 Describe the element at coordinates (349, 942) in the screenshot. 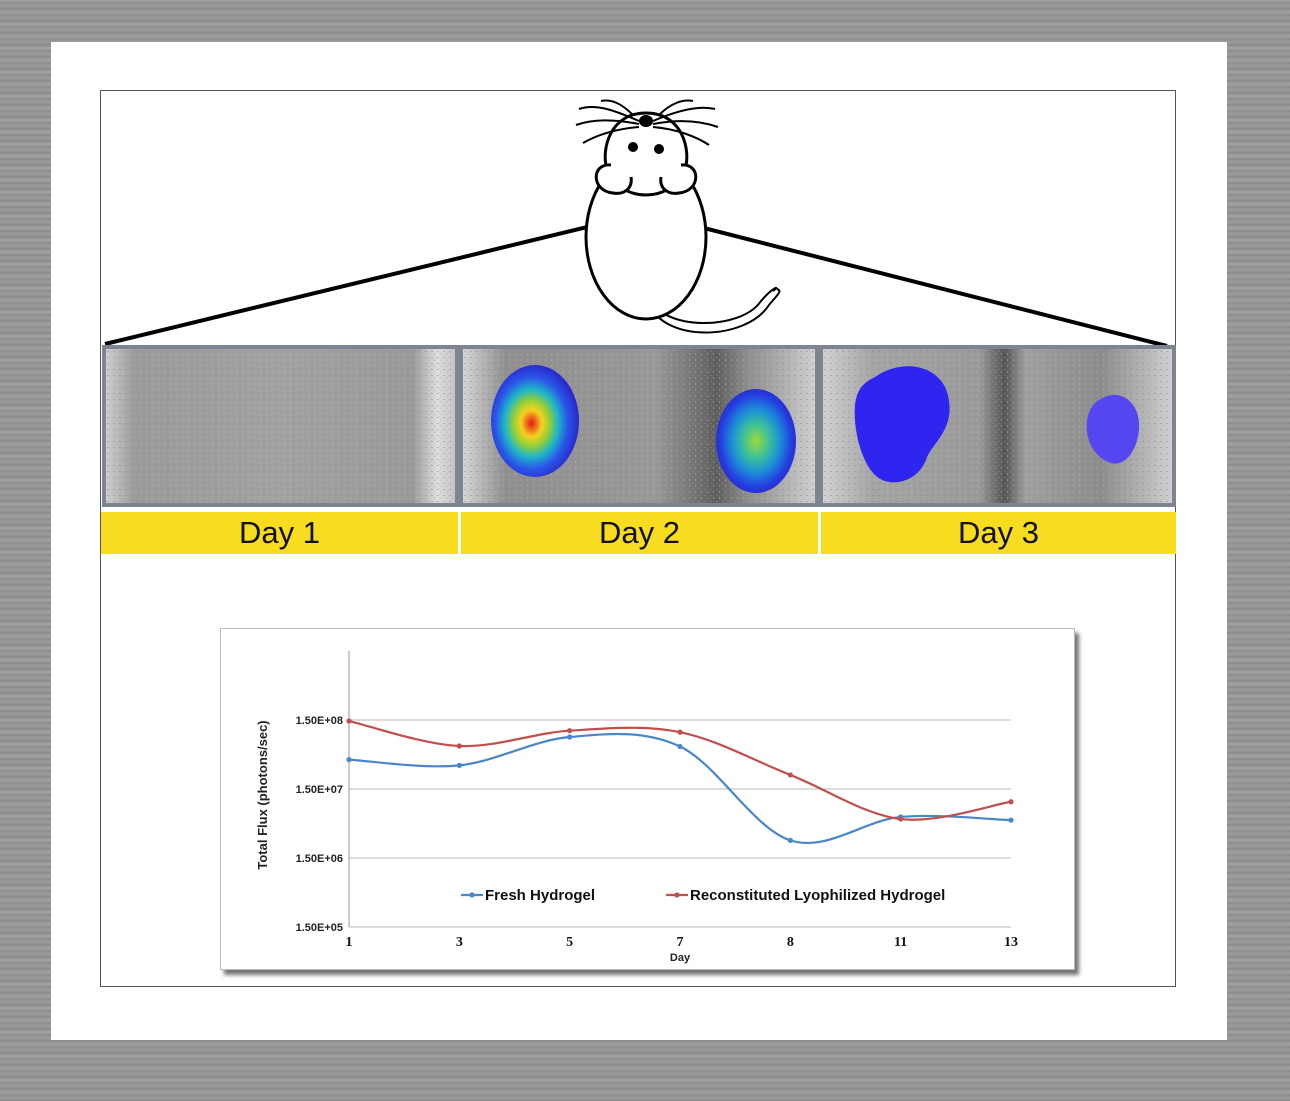

I see `x-tick-label: 1` at that location.